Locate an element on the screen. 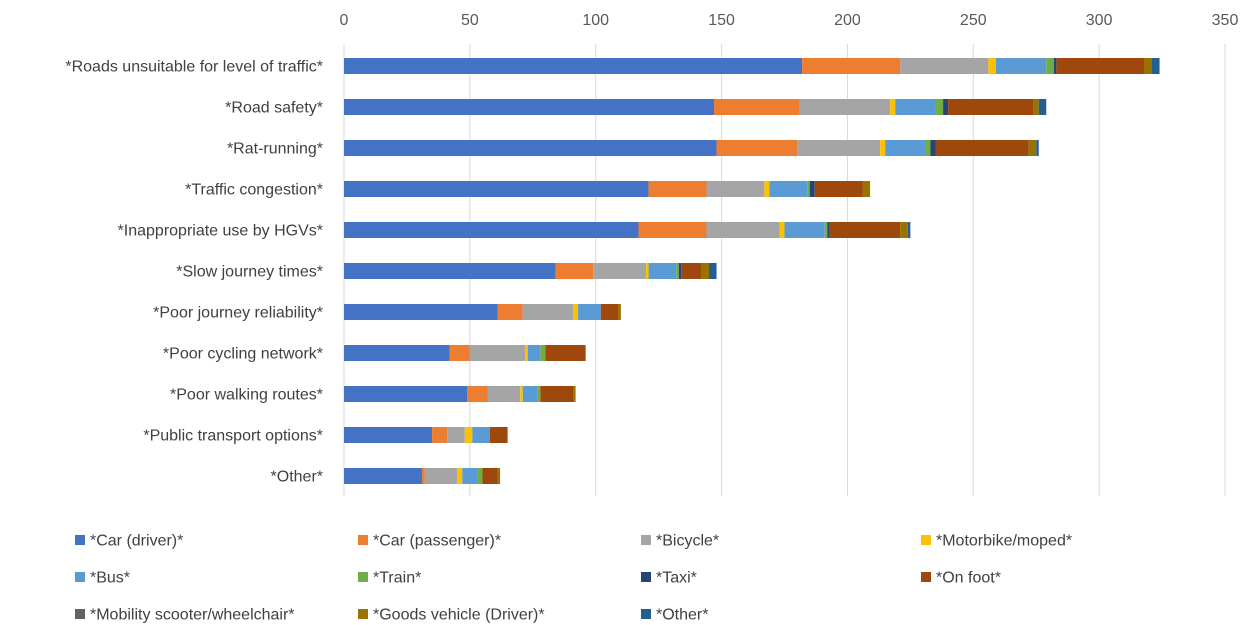  legend-label: *Other* is located at coordinates (682, 615).